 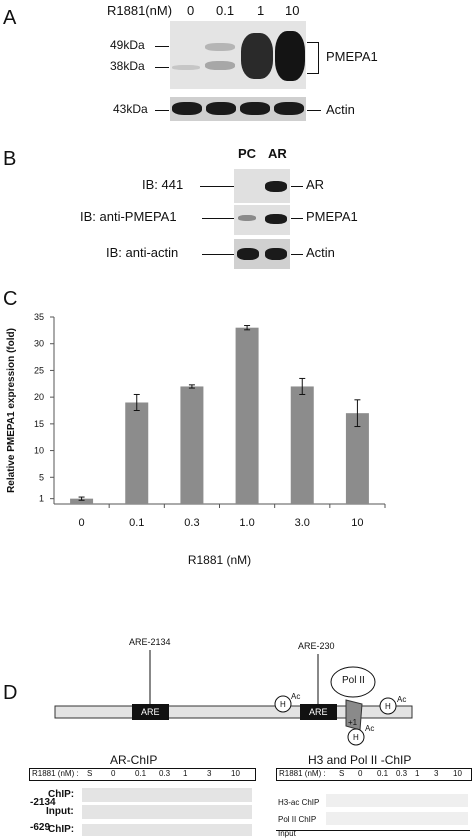 I want to click on h3-row-label: H3-ac ChIP, so click(x=299, y=802).